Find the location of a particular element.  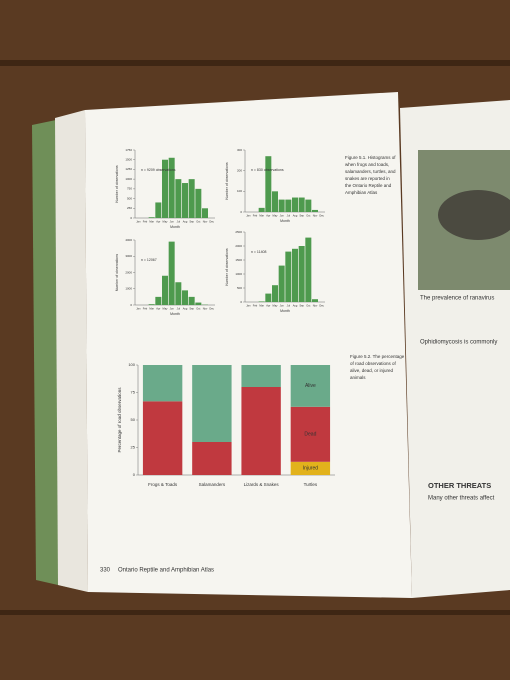

y-tick-label: 25 is located at coordinates (133, 447).